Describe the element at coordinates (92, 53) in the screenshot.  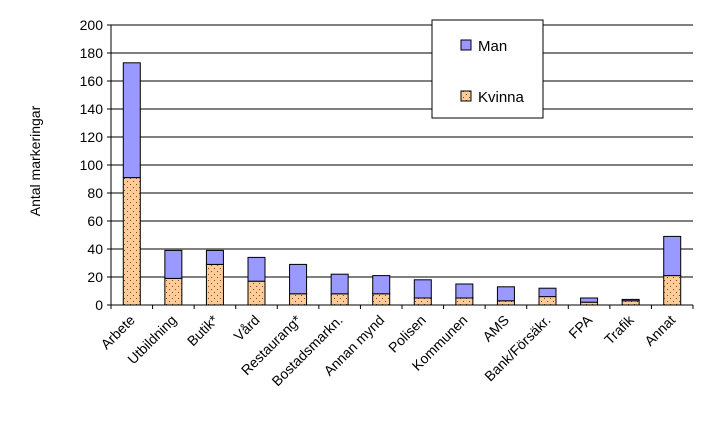
I see `y-tick-label: 180` at that location.